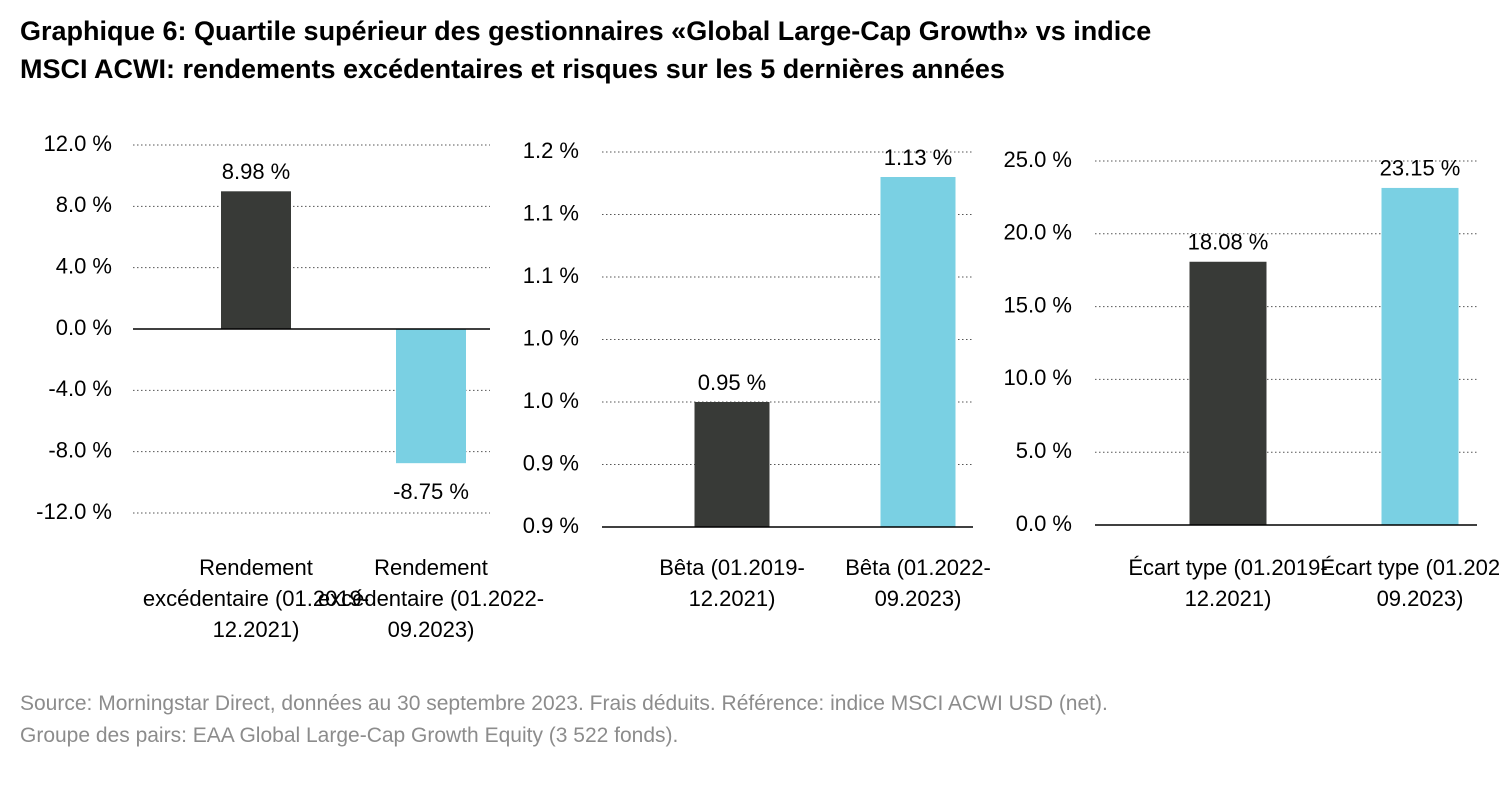 The height and width of the screenshot is (798, 1500). I want to click on x-tick-label: Écart type (01.2022-09.2023), so click(1410, 583).